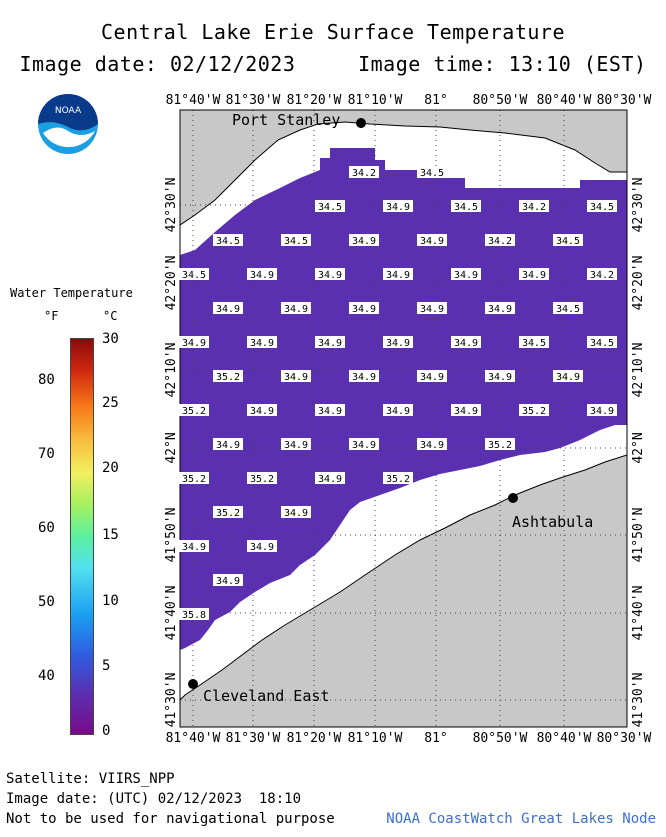 The image size is (666, 837). What do you see at coordinates (638, 205) in the screenshot?
I see `lat-label-right: 42°30'N` at bounding box center [638, 205].